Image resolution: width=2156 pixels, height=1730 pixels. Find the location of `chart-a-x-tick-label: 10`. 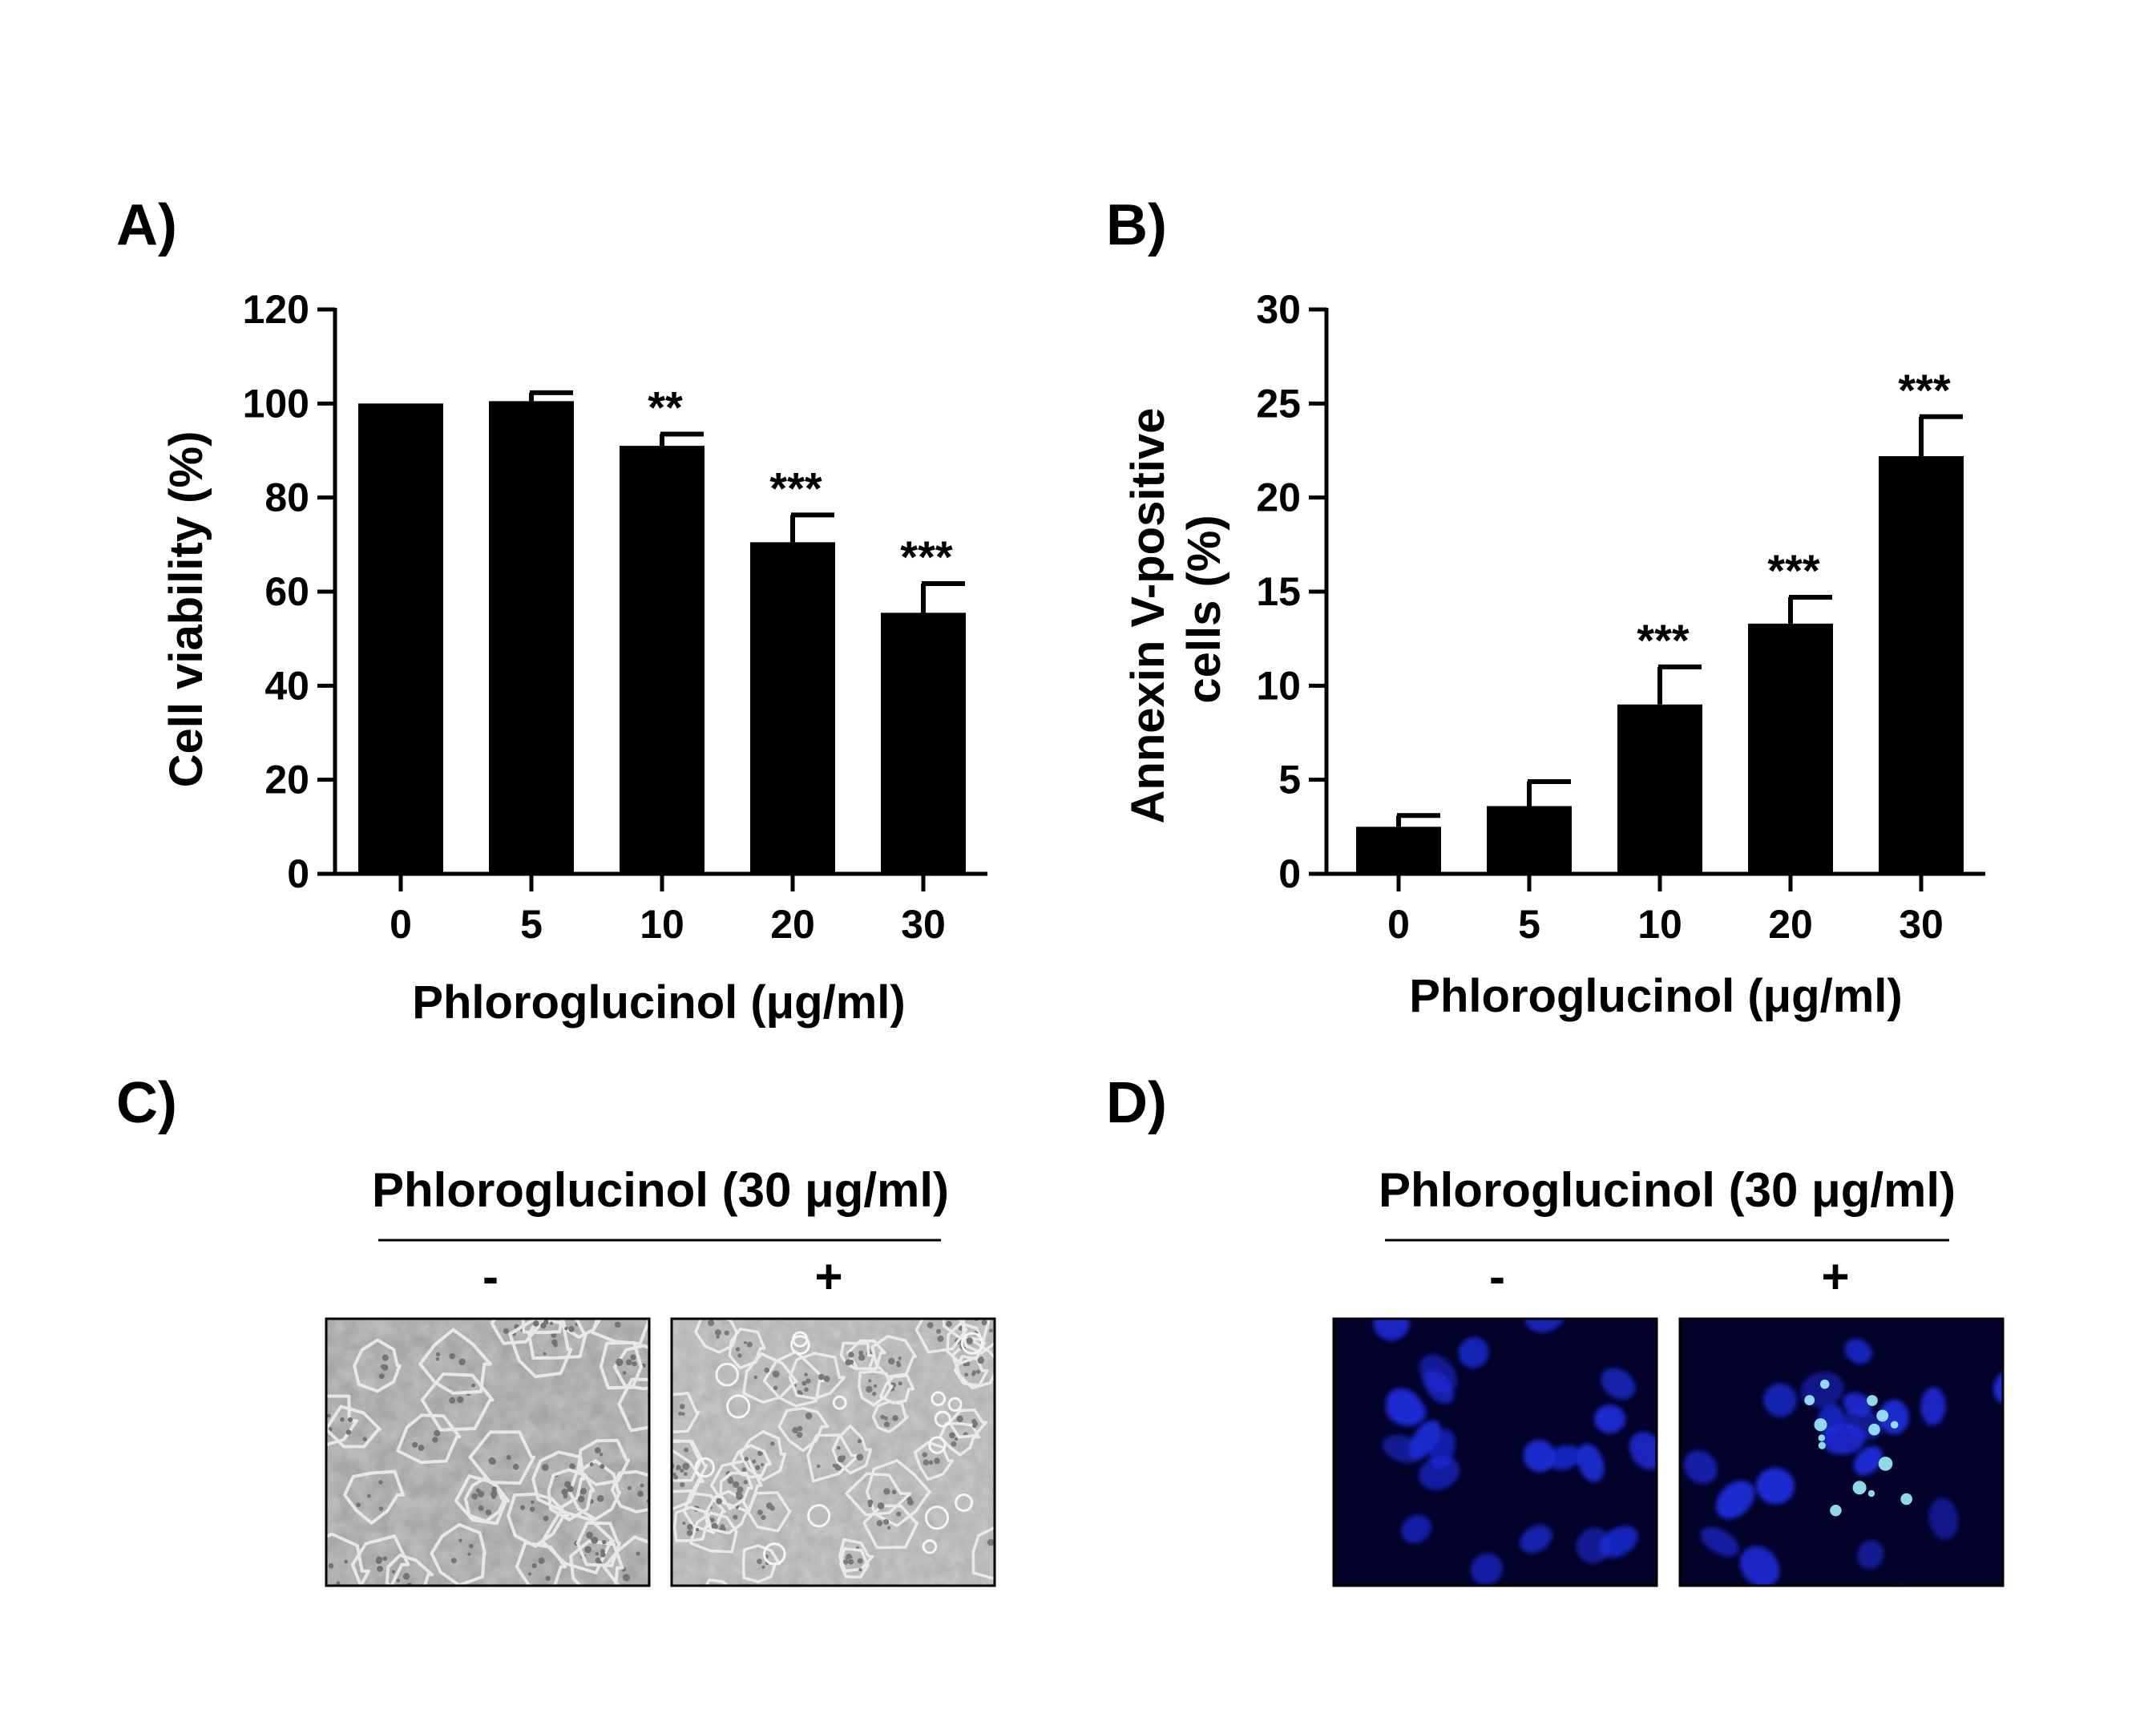

chart-a-x-tick-label: 10 is located at coordinates (662, 925).